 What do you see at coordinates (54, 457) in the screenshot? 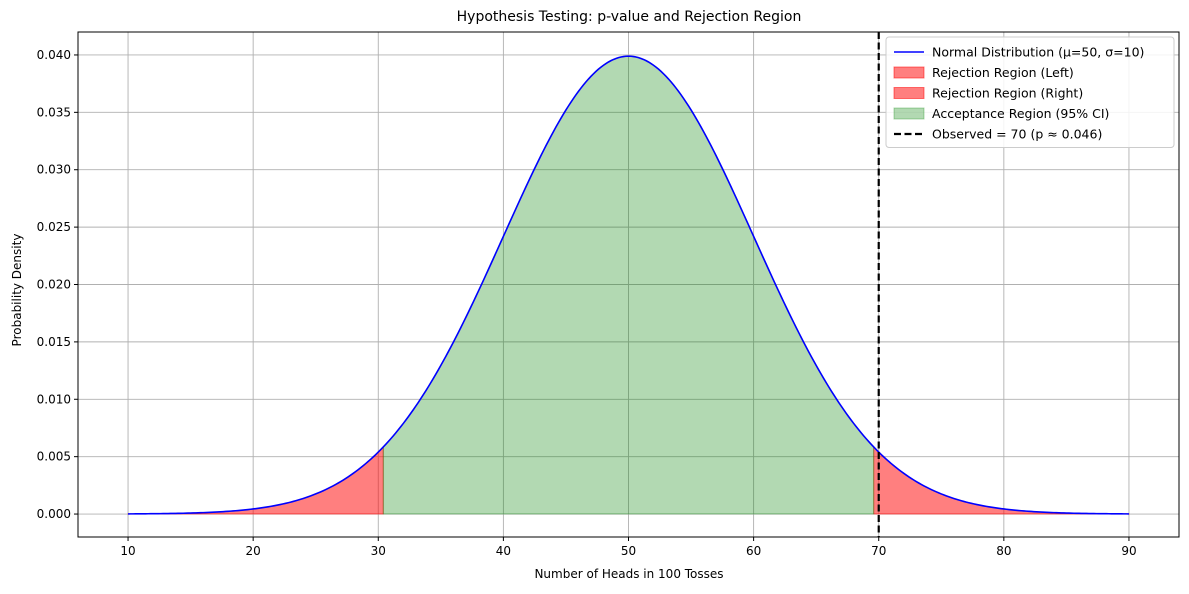
I see `y-tick-label: 0.005` at bounding box center [54, 457].